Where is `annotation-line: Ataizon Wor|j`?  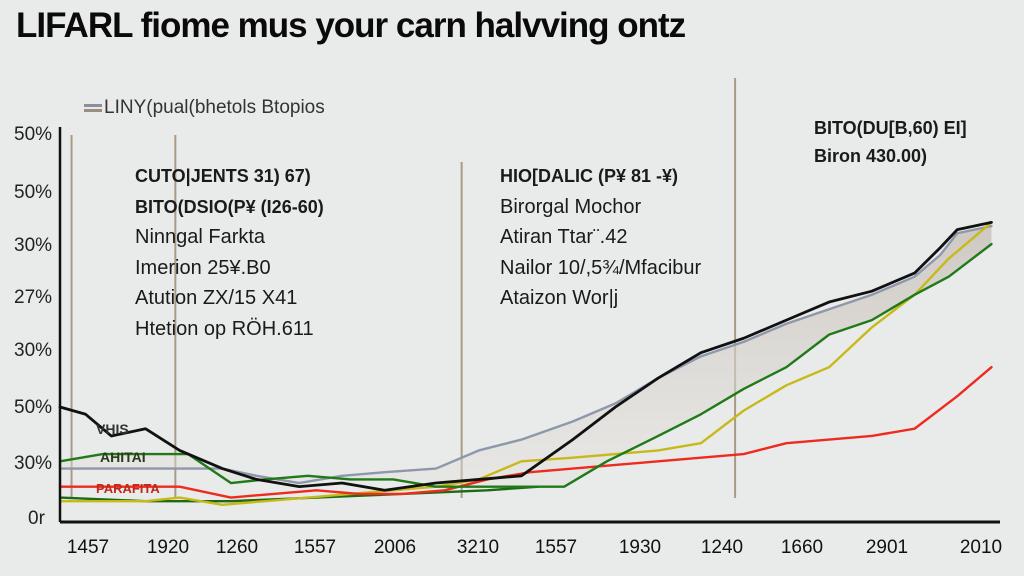
annotation-line: Ataizon Wor|j is located at coordinates (559, 298).